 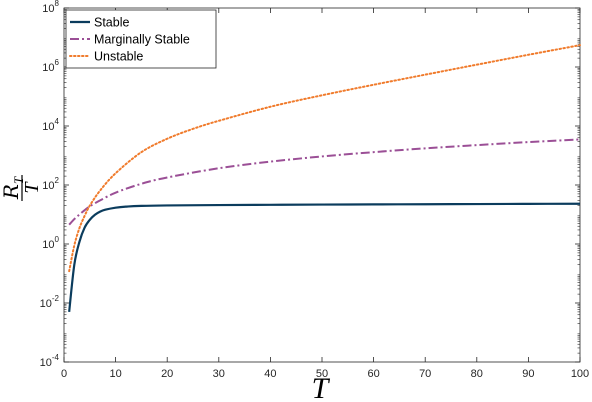 What do you see at coordinates (425, 374) in the screenshot?
I see `x-tick-label: 70` at bounding box center [425, 374].